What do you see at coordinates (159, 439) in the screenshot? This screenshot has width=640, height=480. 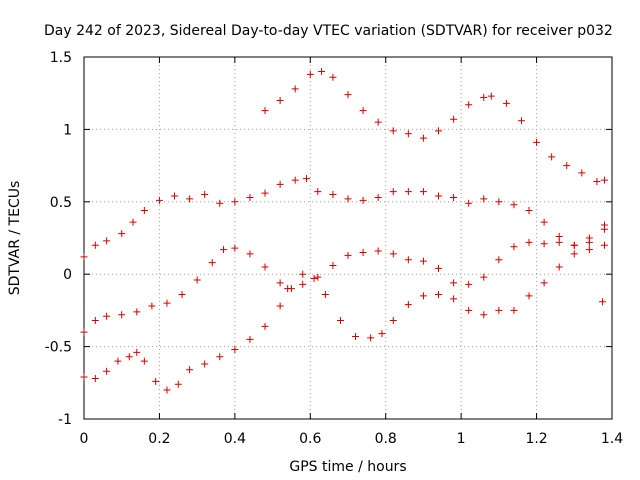 I see `x-tick-label: 0.2` at bounding box center [159, 439].